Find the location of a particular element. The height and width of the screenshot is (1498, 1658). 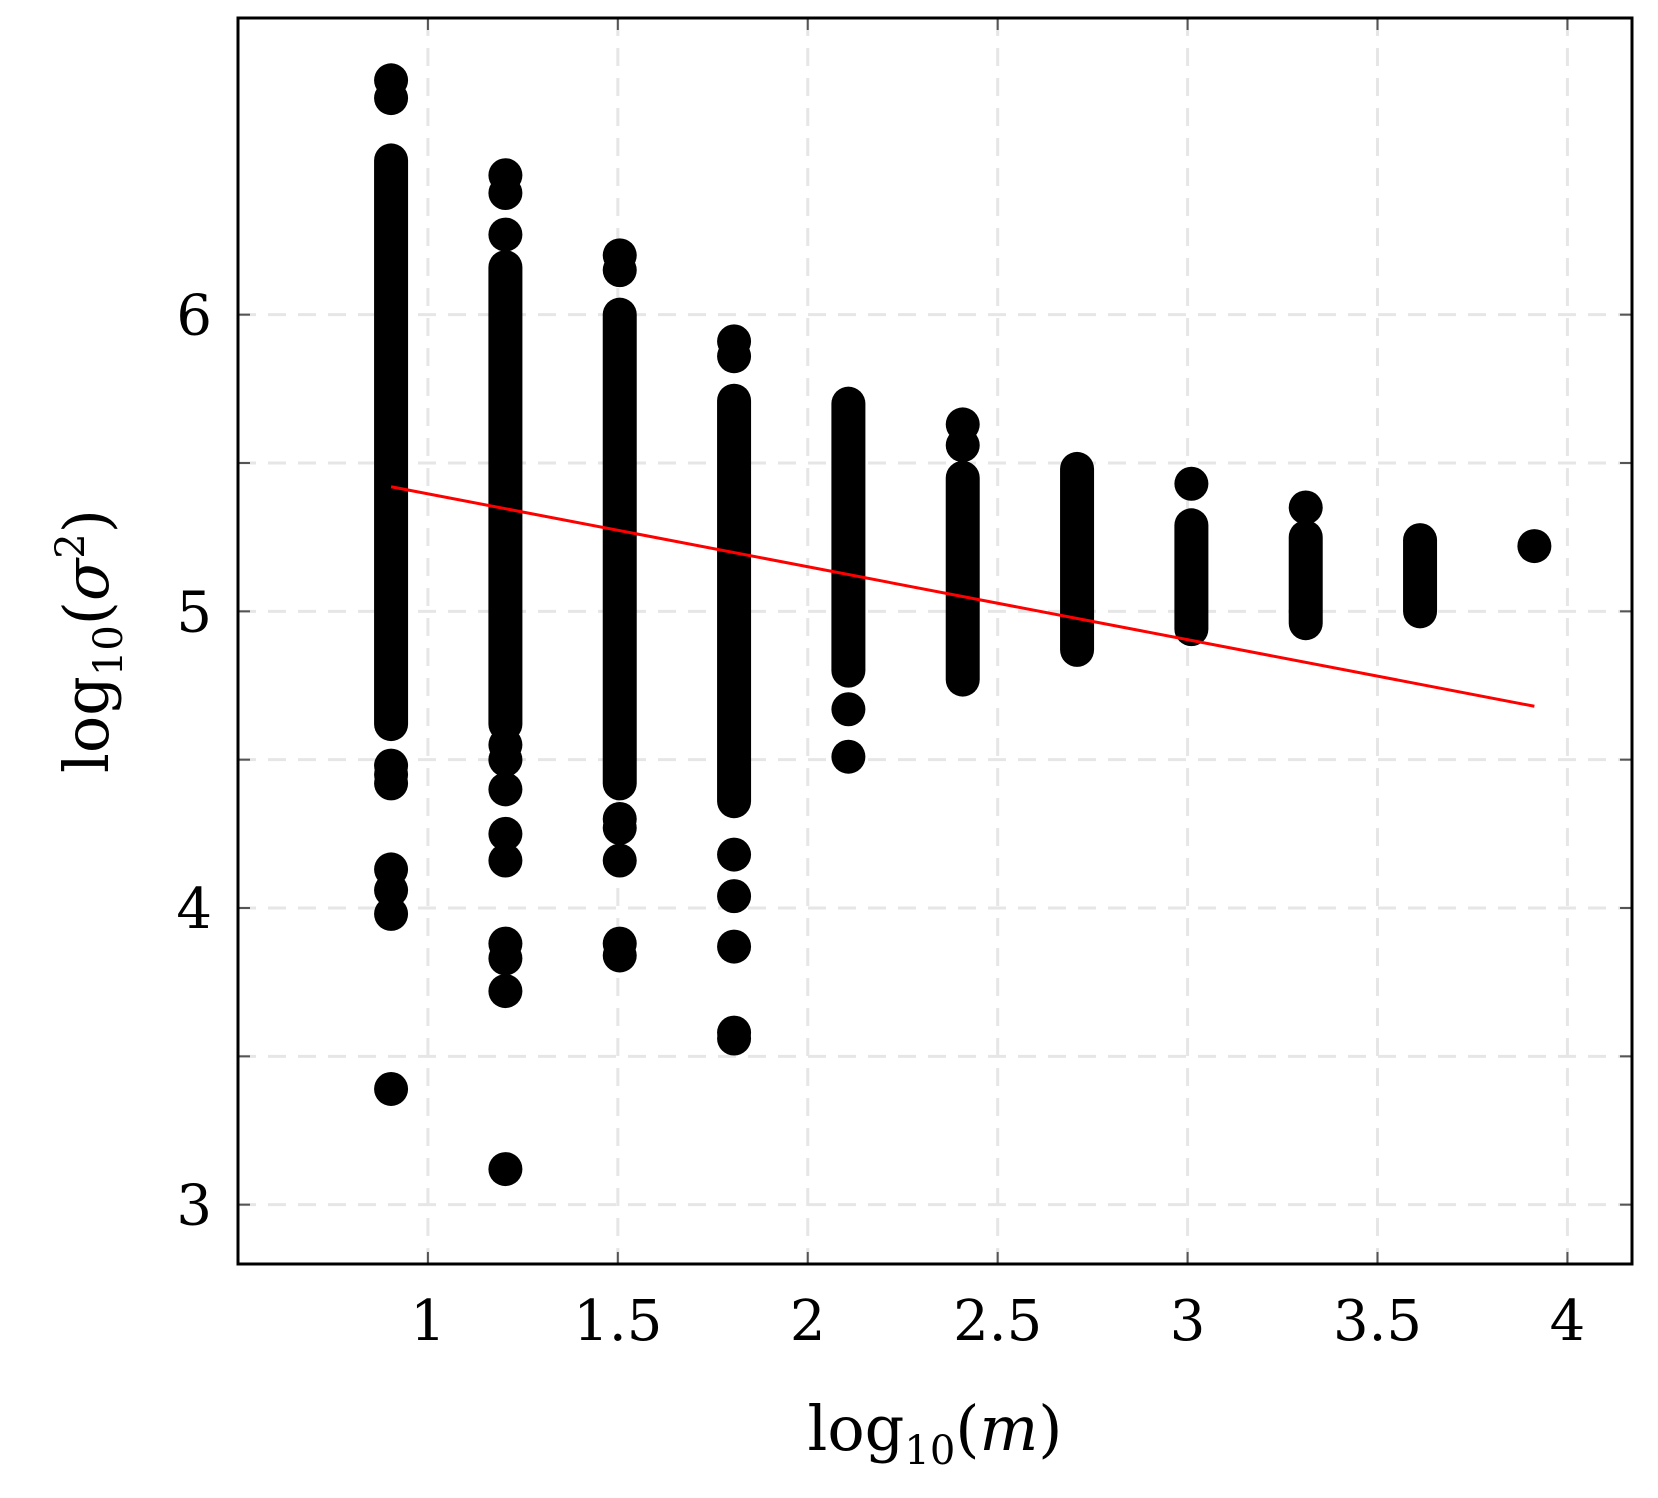

x-tick-label: 3.5 is located at coordinates (1377, 1321).